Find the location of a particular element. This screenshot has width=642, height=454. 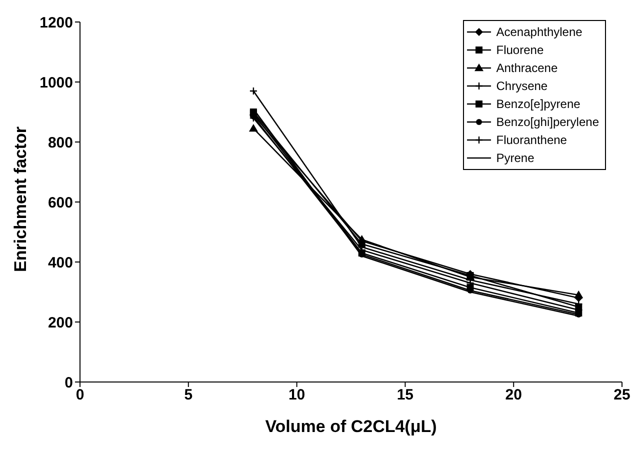

legend-label: Pyrene is located at coordinates (515, 158).